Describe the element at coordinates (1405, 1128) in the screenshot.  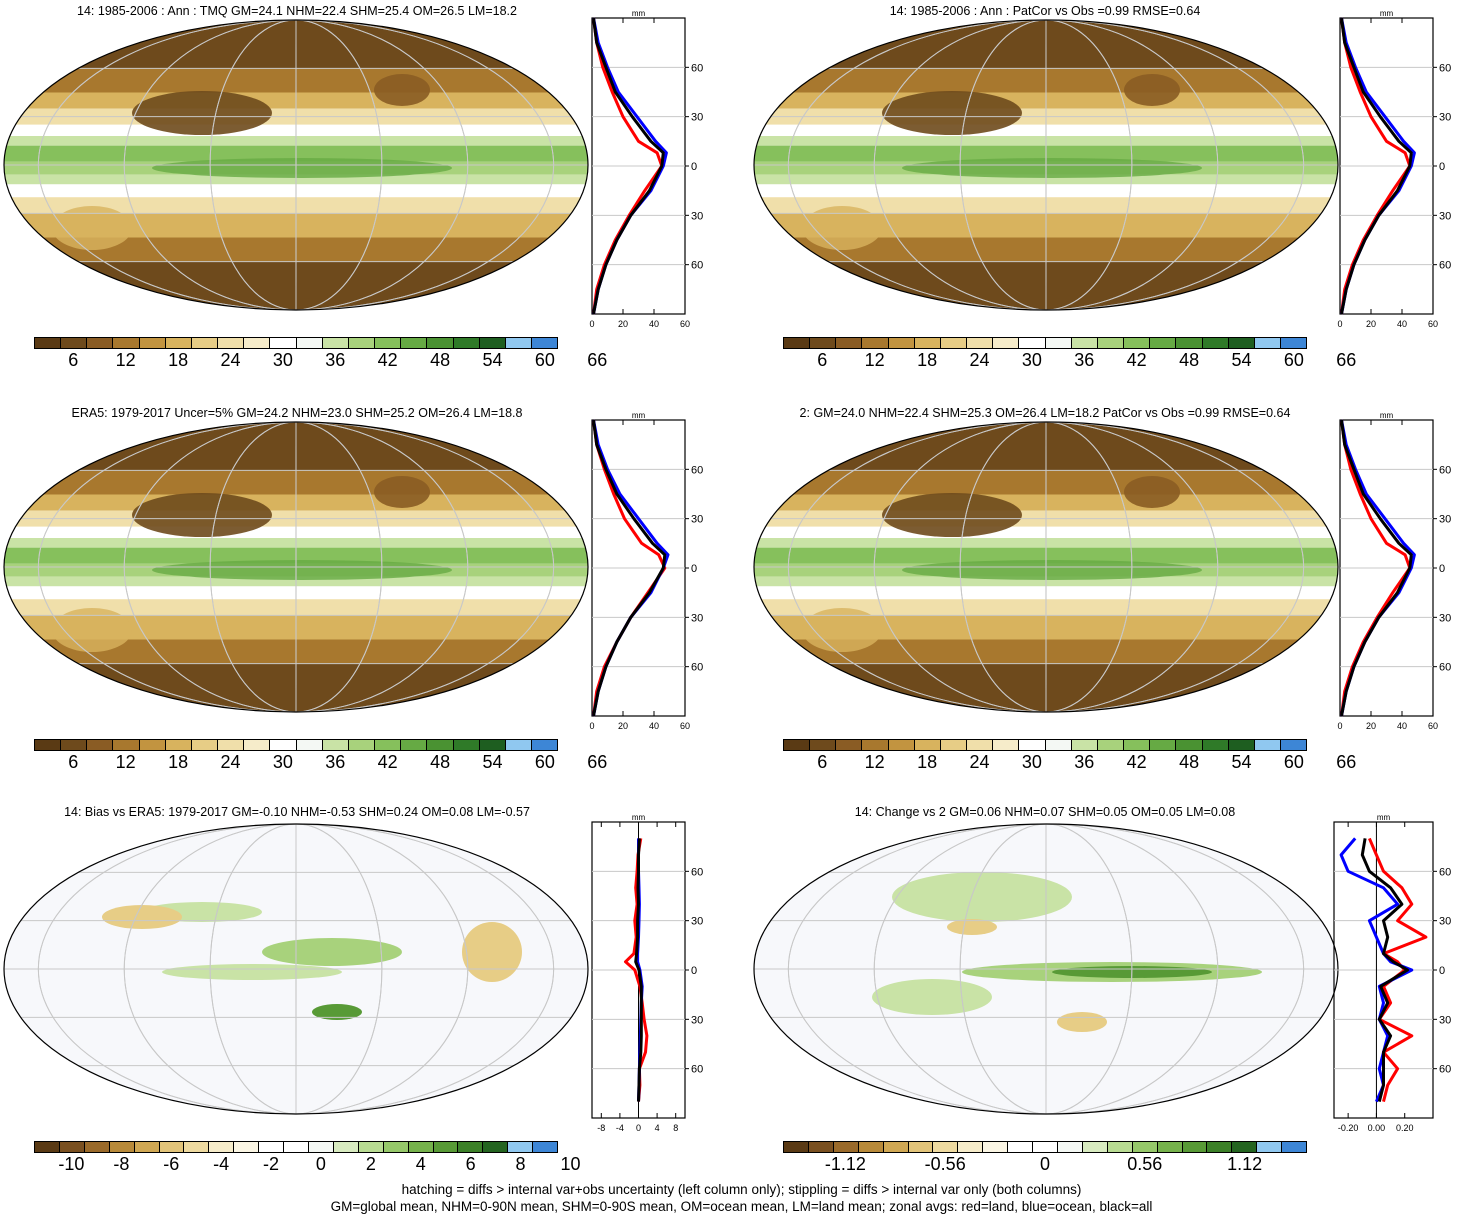
I see `zonal-x-tick-label: 0.20` at that location.